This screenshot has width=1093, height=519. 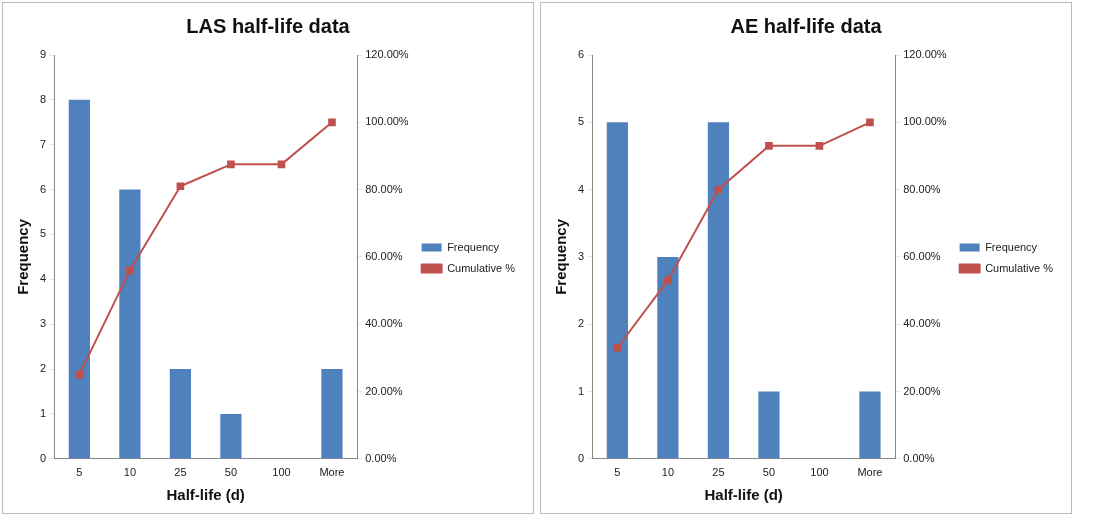 I want to click on y-tick-label: 8, so click(x=43, y=98).